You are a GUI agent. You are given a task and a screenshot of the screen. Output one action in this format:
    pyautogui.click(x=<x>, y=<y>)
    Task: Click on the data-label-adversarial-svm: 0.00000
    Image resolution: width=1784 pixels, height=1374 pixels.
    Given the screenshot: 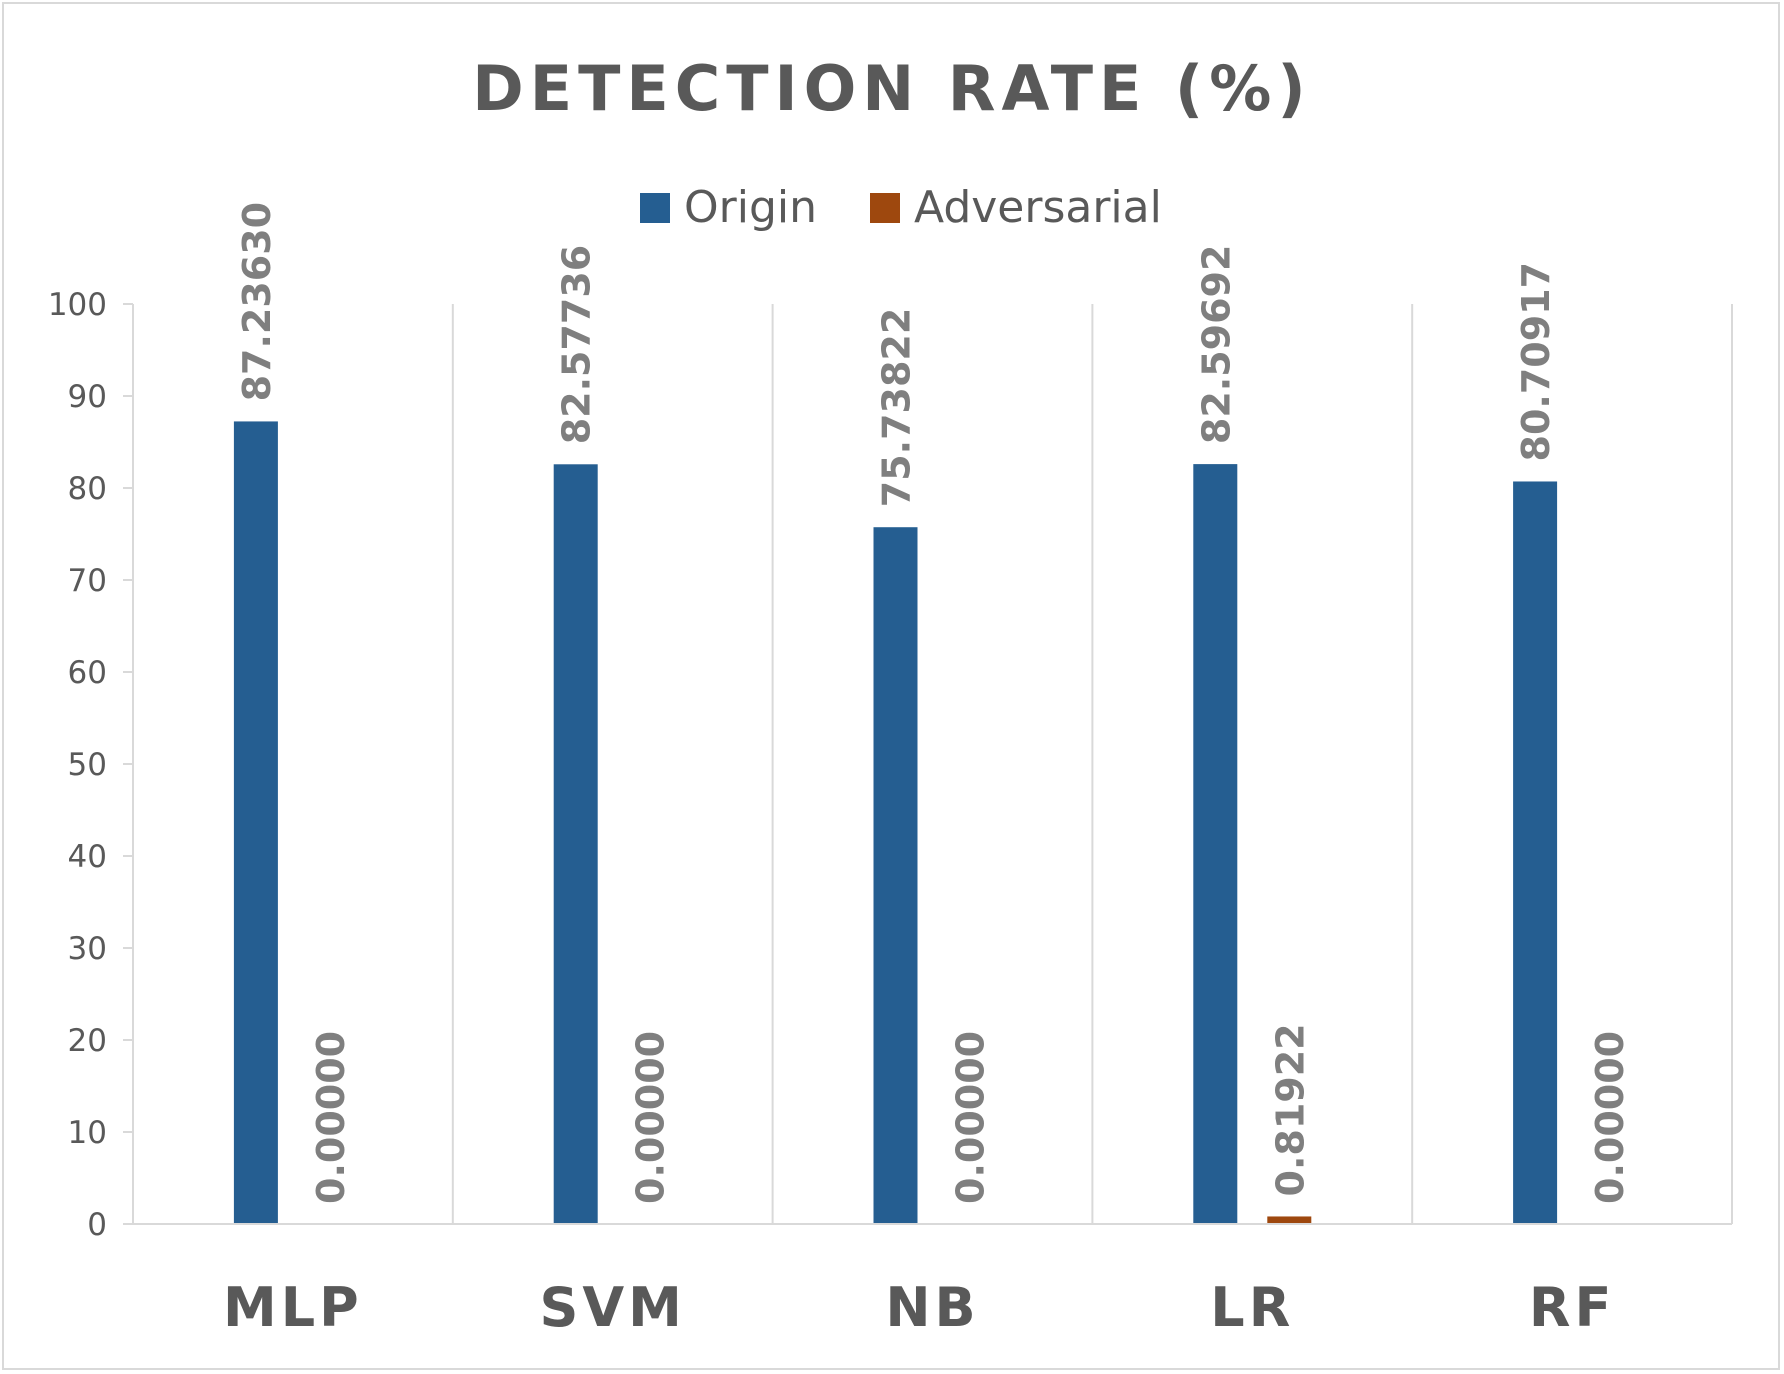 What is the action you would take?
    pyautogui.click(x=651, y=1117)
    